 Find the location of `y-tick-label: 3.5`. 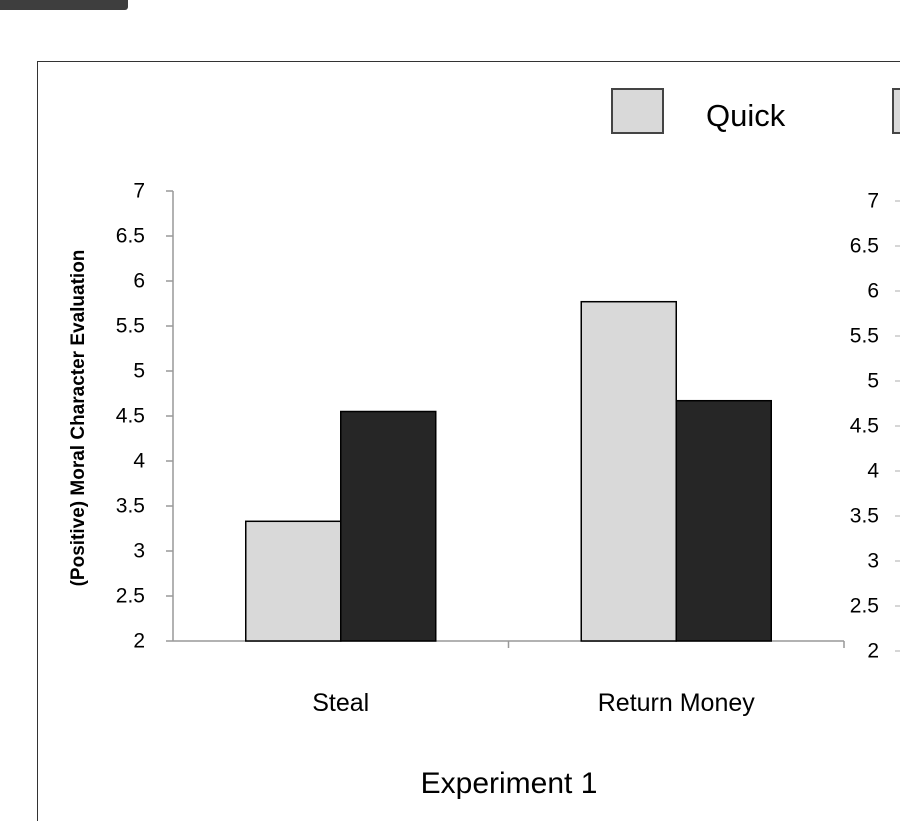

y-tick-label: 3.5 is located at coordinates (130, 506).